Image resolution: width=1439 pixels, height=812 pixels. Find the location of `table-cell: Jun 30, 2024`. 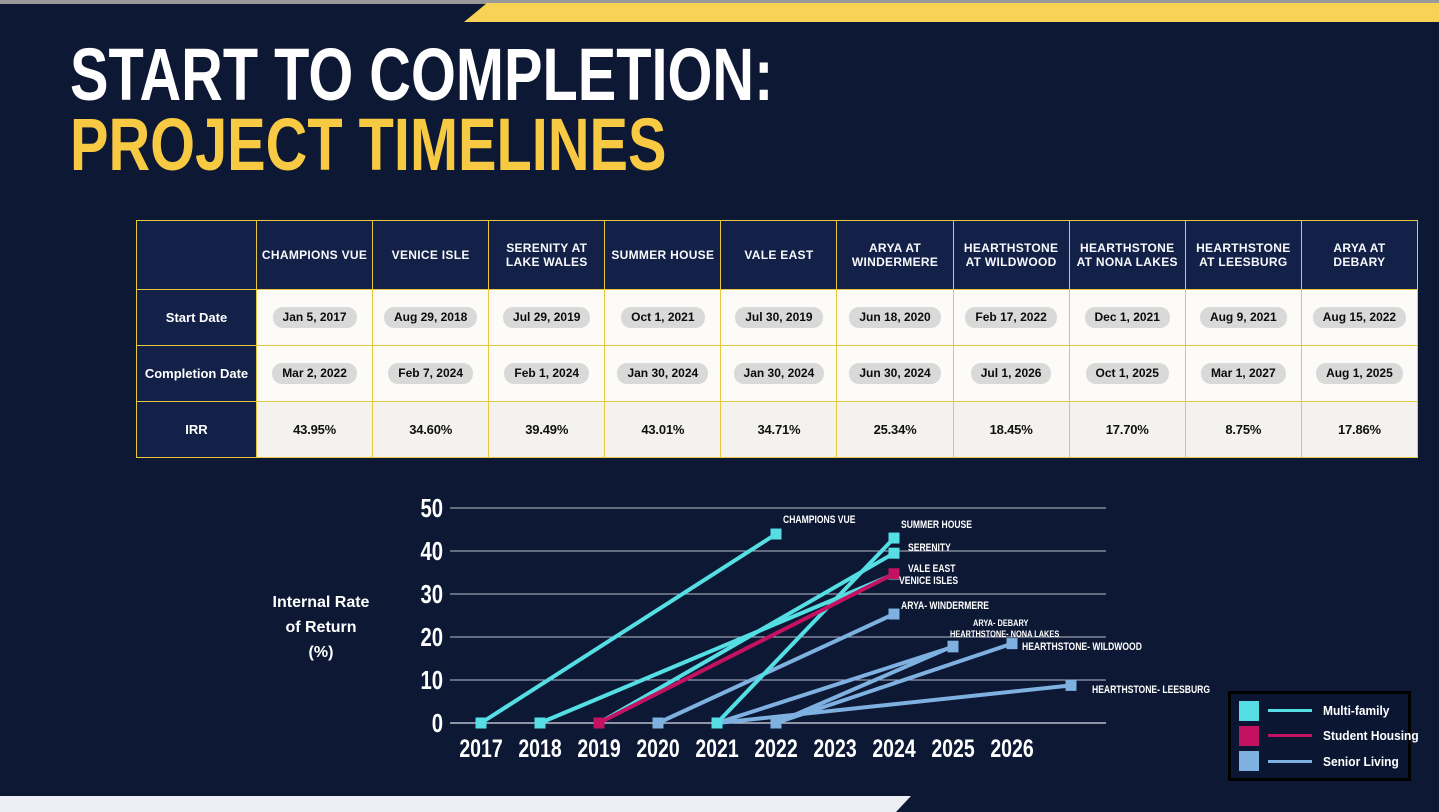

table-cell: Jun 30, 2024 is located at coordinates (895, 373).